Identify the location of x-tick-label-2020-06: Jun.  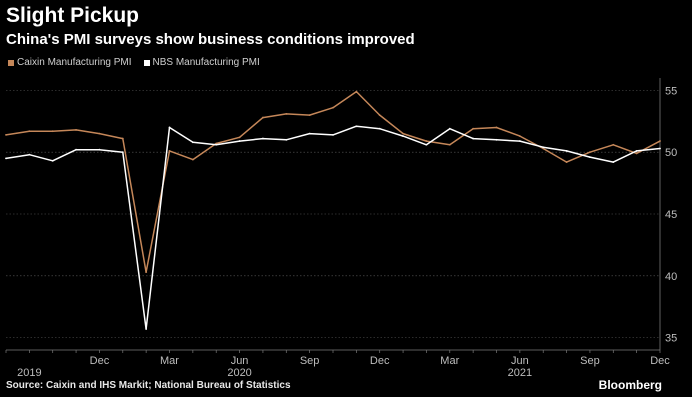
(240, 361).